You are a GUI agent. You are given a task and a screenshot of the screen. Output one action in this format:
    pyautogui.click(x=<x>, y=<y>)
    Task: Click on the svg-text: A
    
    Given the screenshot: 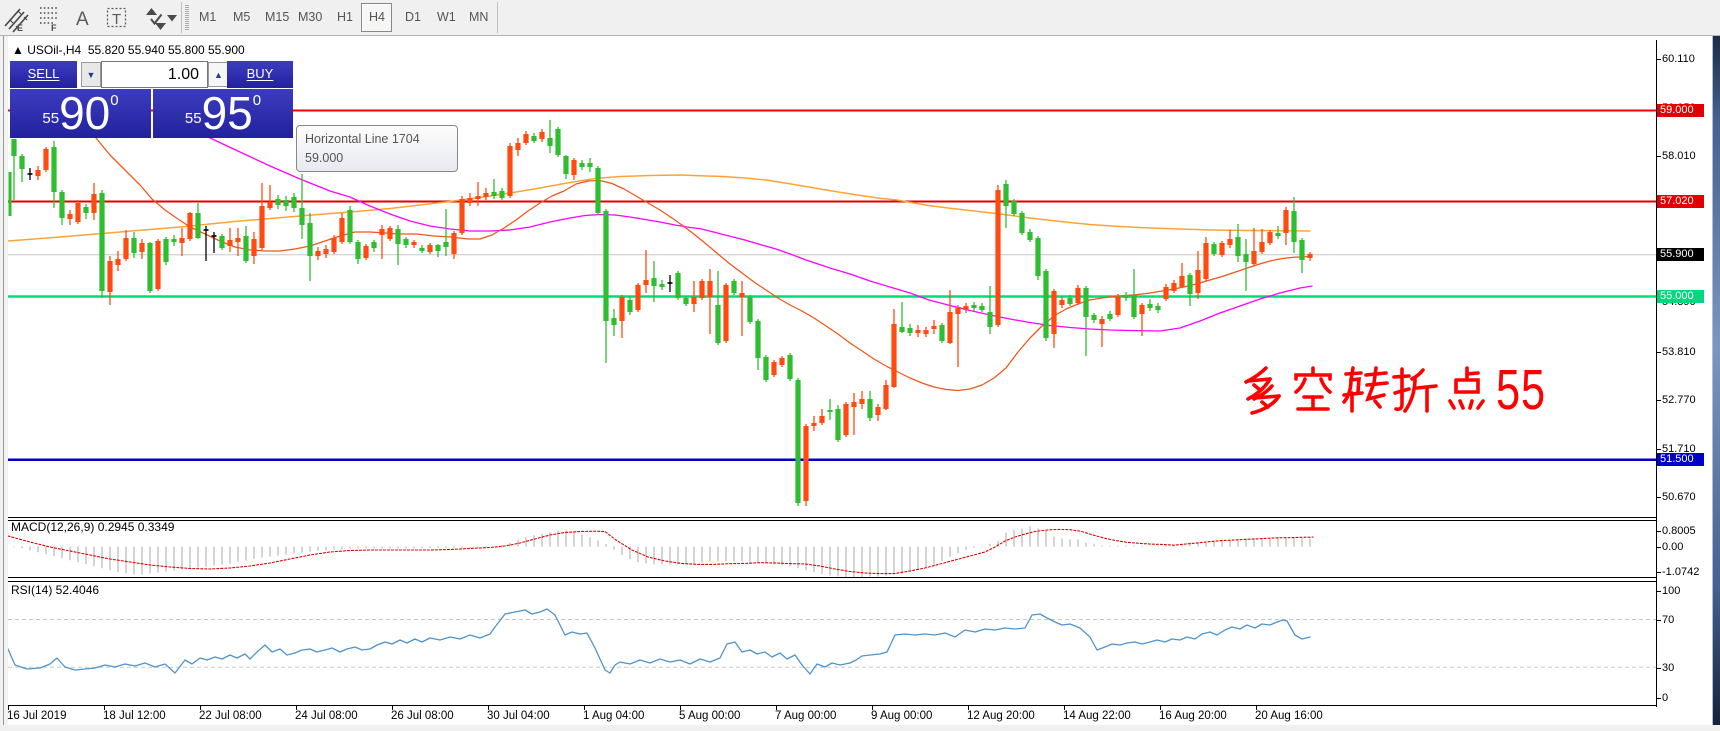 What is the action you would take?
    pyautogui.click(x=82, y=19)
    